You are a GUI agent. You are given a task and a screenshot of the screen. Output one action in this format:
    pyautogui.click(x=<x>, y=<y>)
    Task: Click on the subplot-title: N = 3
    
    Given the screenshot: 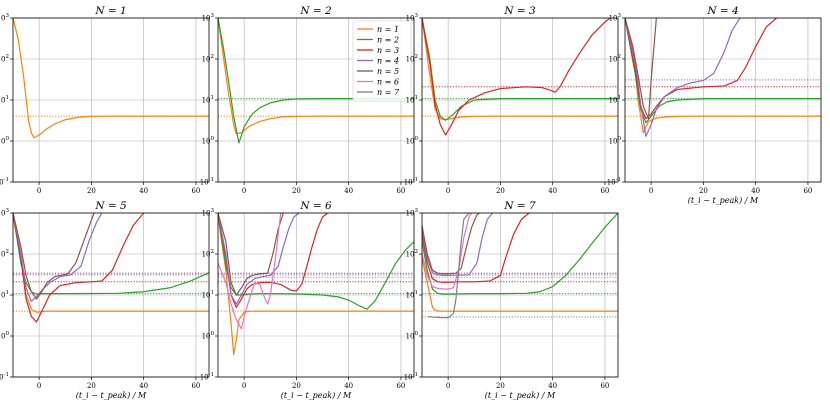 What is the action you would take?
    pyautogui.click(x=519, y=11)
    